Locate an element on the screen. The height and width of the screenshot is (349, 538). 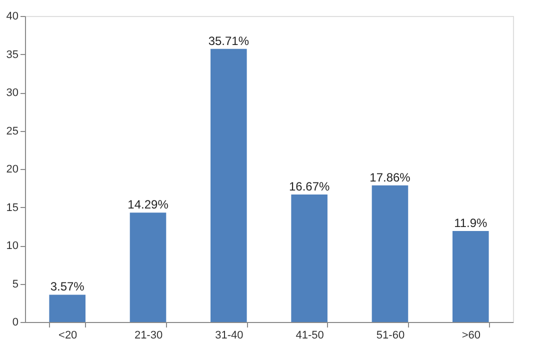
data-label: 14.29% is located at coordinates (148, 205).